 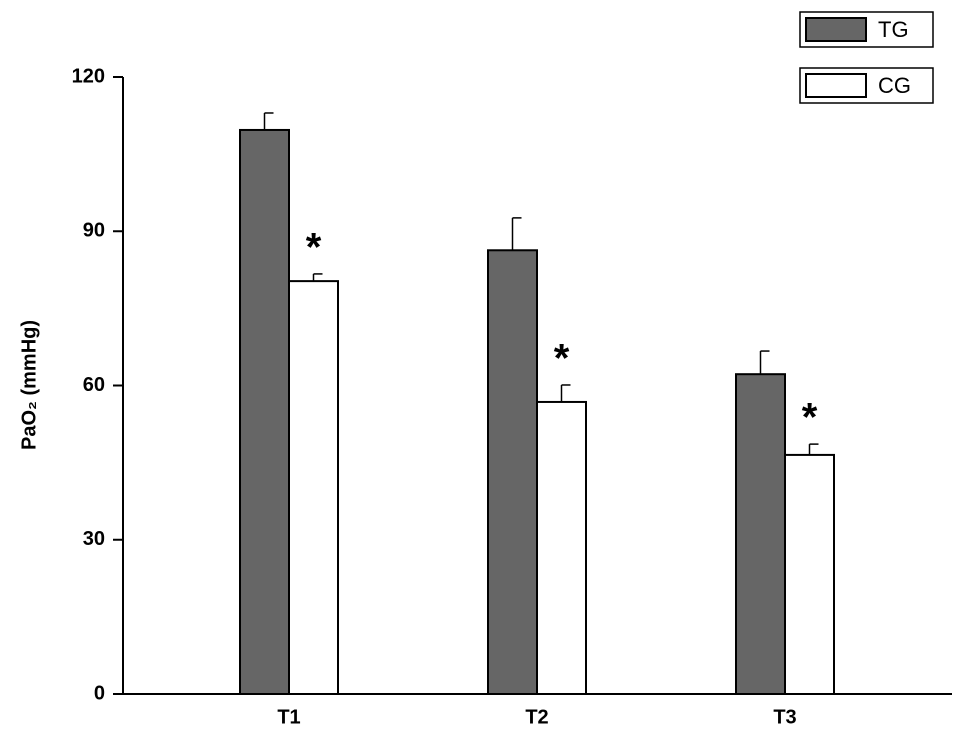 What do you see at coordinates (29, 385) in the screenshot?
I see `y-axis-label: PaO₂ (mmHg)` at bounding box center [29, 385].